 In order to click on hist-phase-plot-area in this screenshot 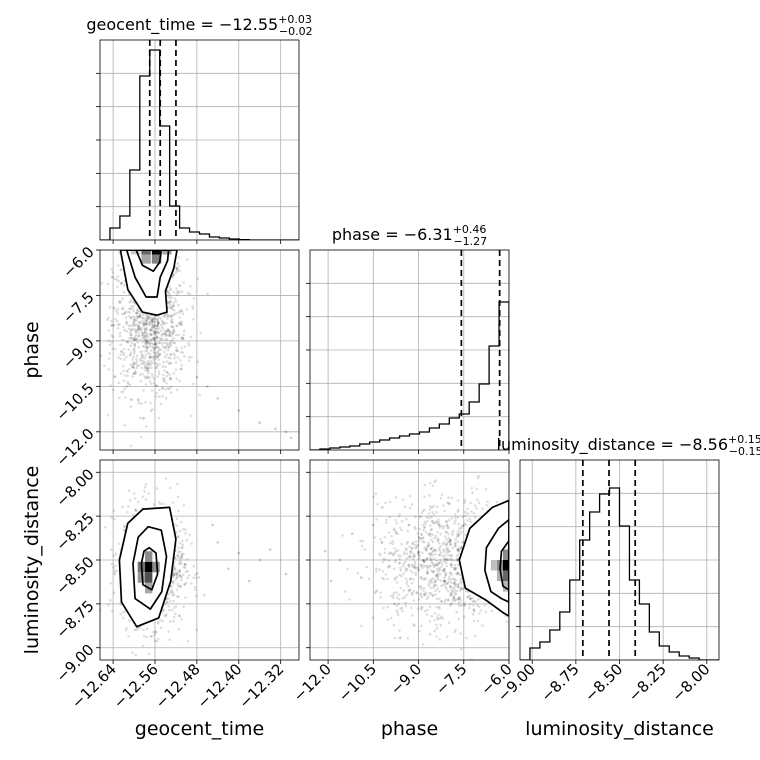, I will do `click(409, 350)`.